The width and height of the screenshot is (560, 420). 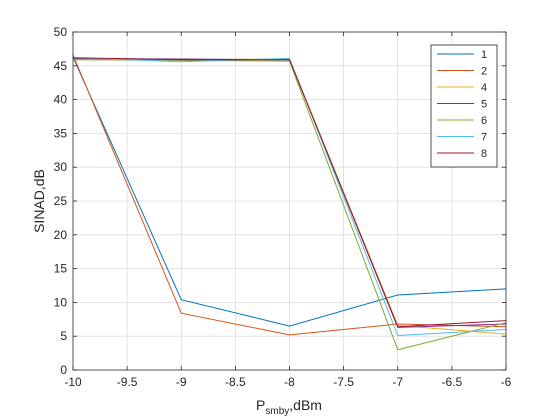 I want to click on x-axis-label-subscript: smby, so click(x=277, y=411).